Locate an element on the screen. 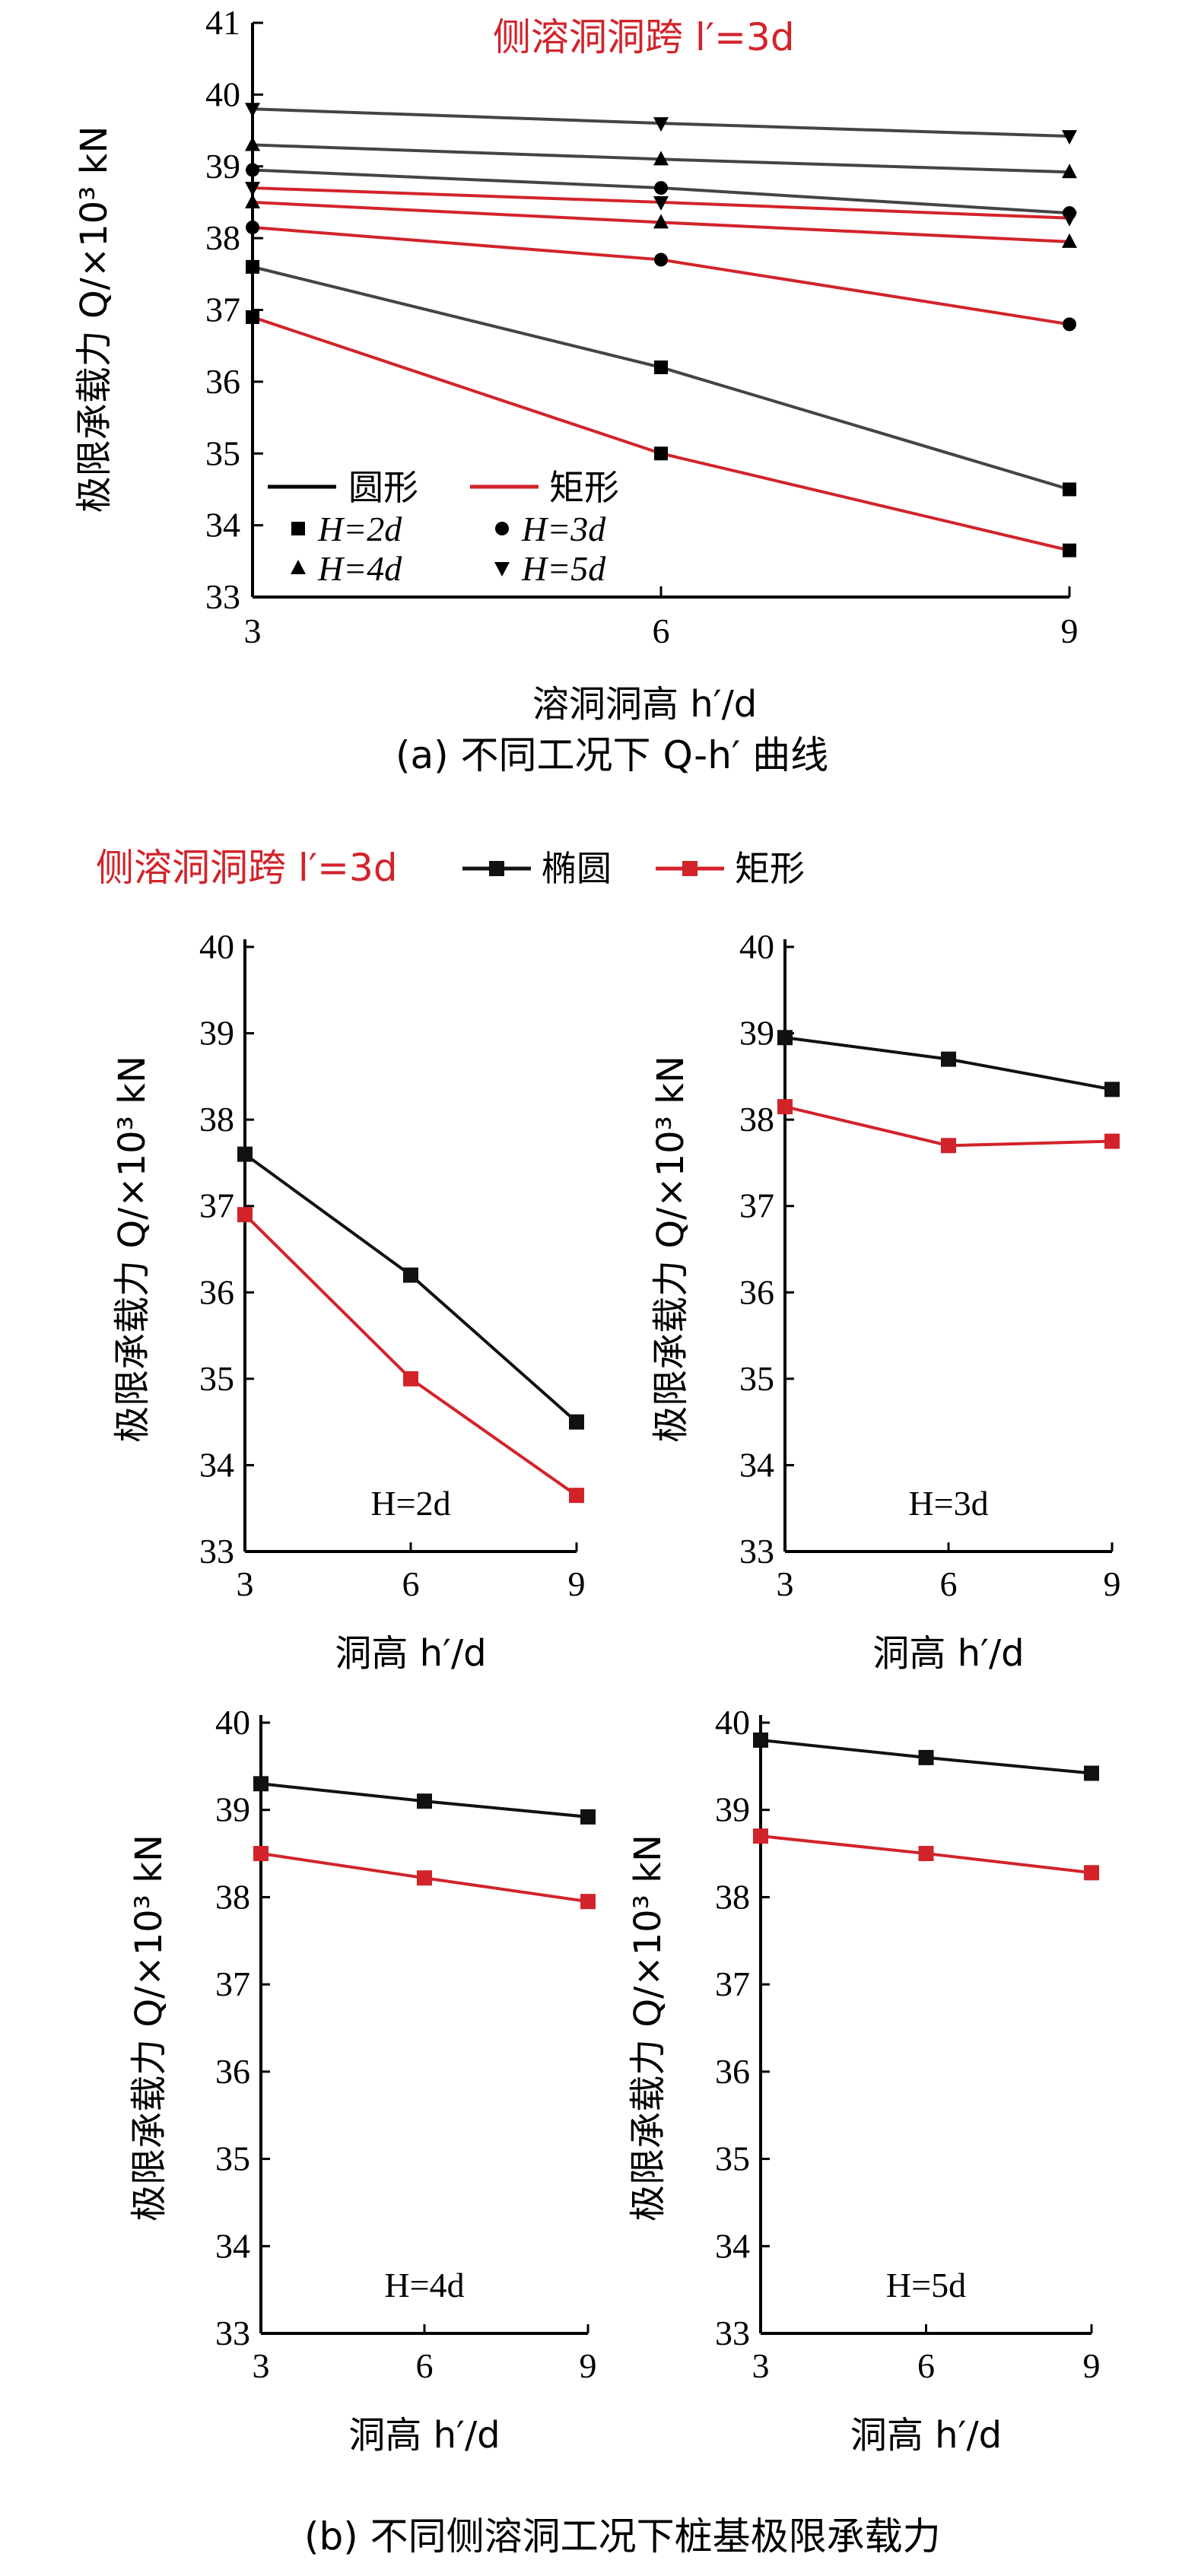 The width and height of the screenshot is (1198, 2576). panel-a-ytick-label: 41 is located at coordinates (222, 22).